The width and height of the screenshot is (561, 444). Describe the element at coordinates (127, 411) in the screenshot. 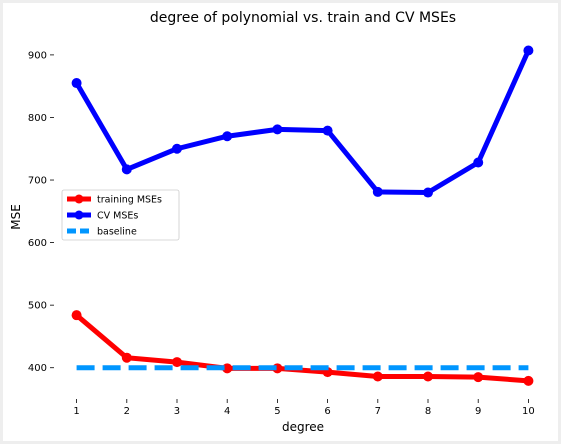

I see `x-tick-label: 2` at that location.